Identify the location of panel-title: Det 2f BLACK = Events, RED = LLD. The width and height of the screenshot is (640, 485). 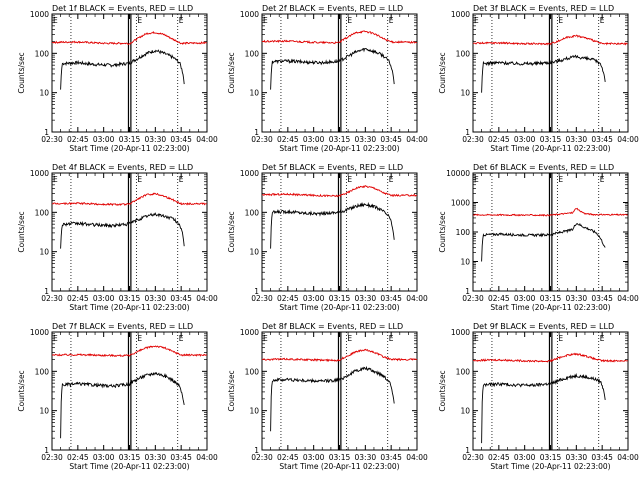
(332, 8).